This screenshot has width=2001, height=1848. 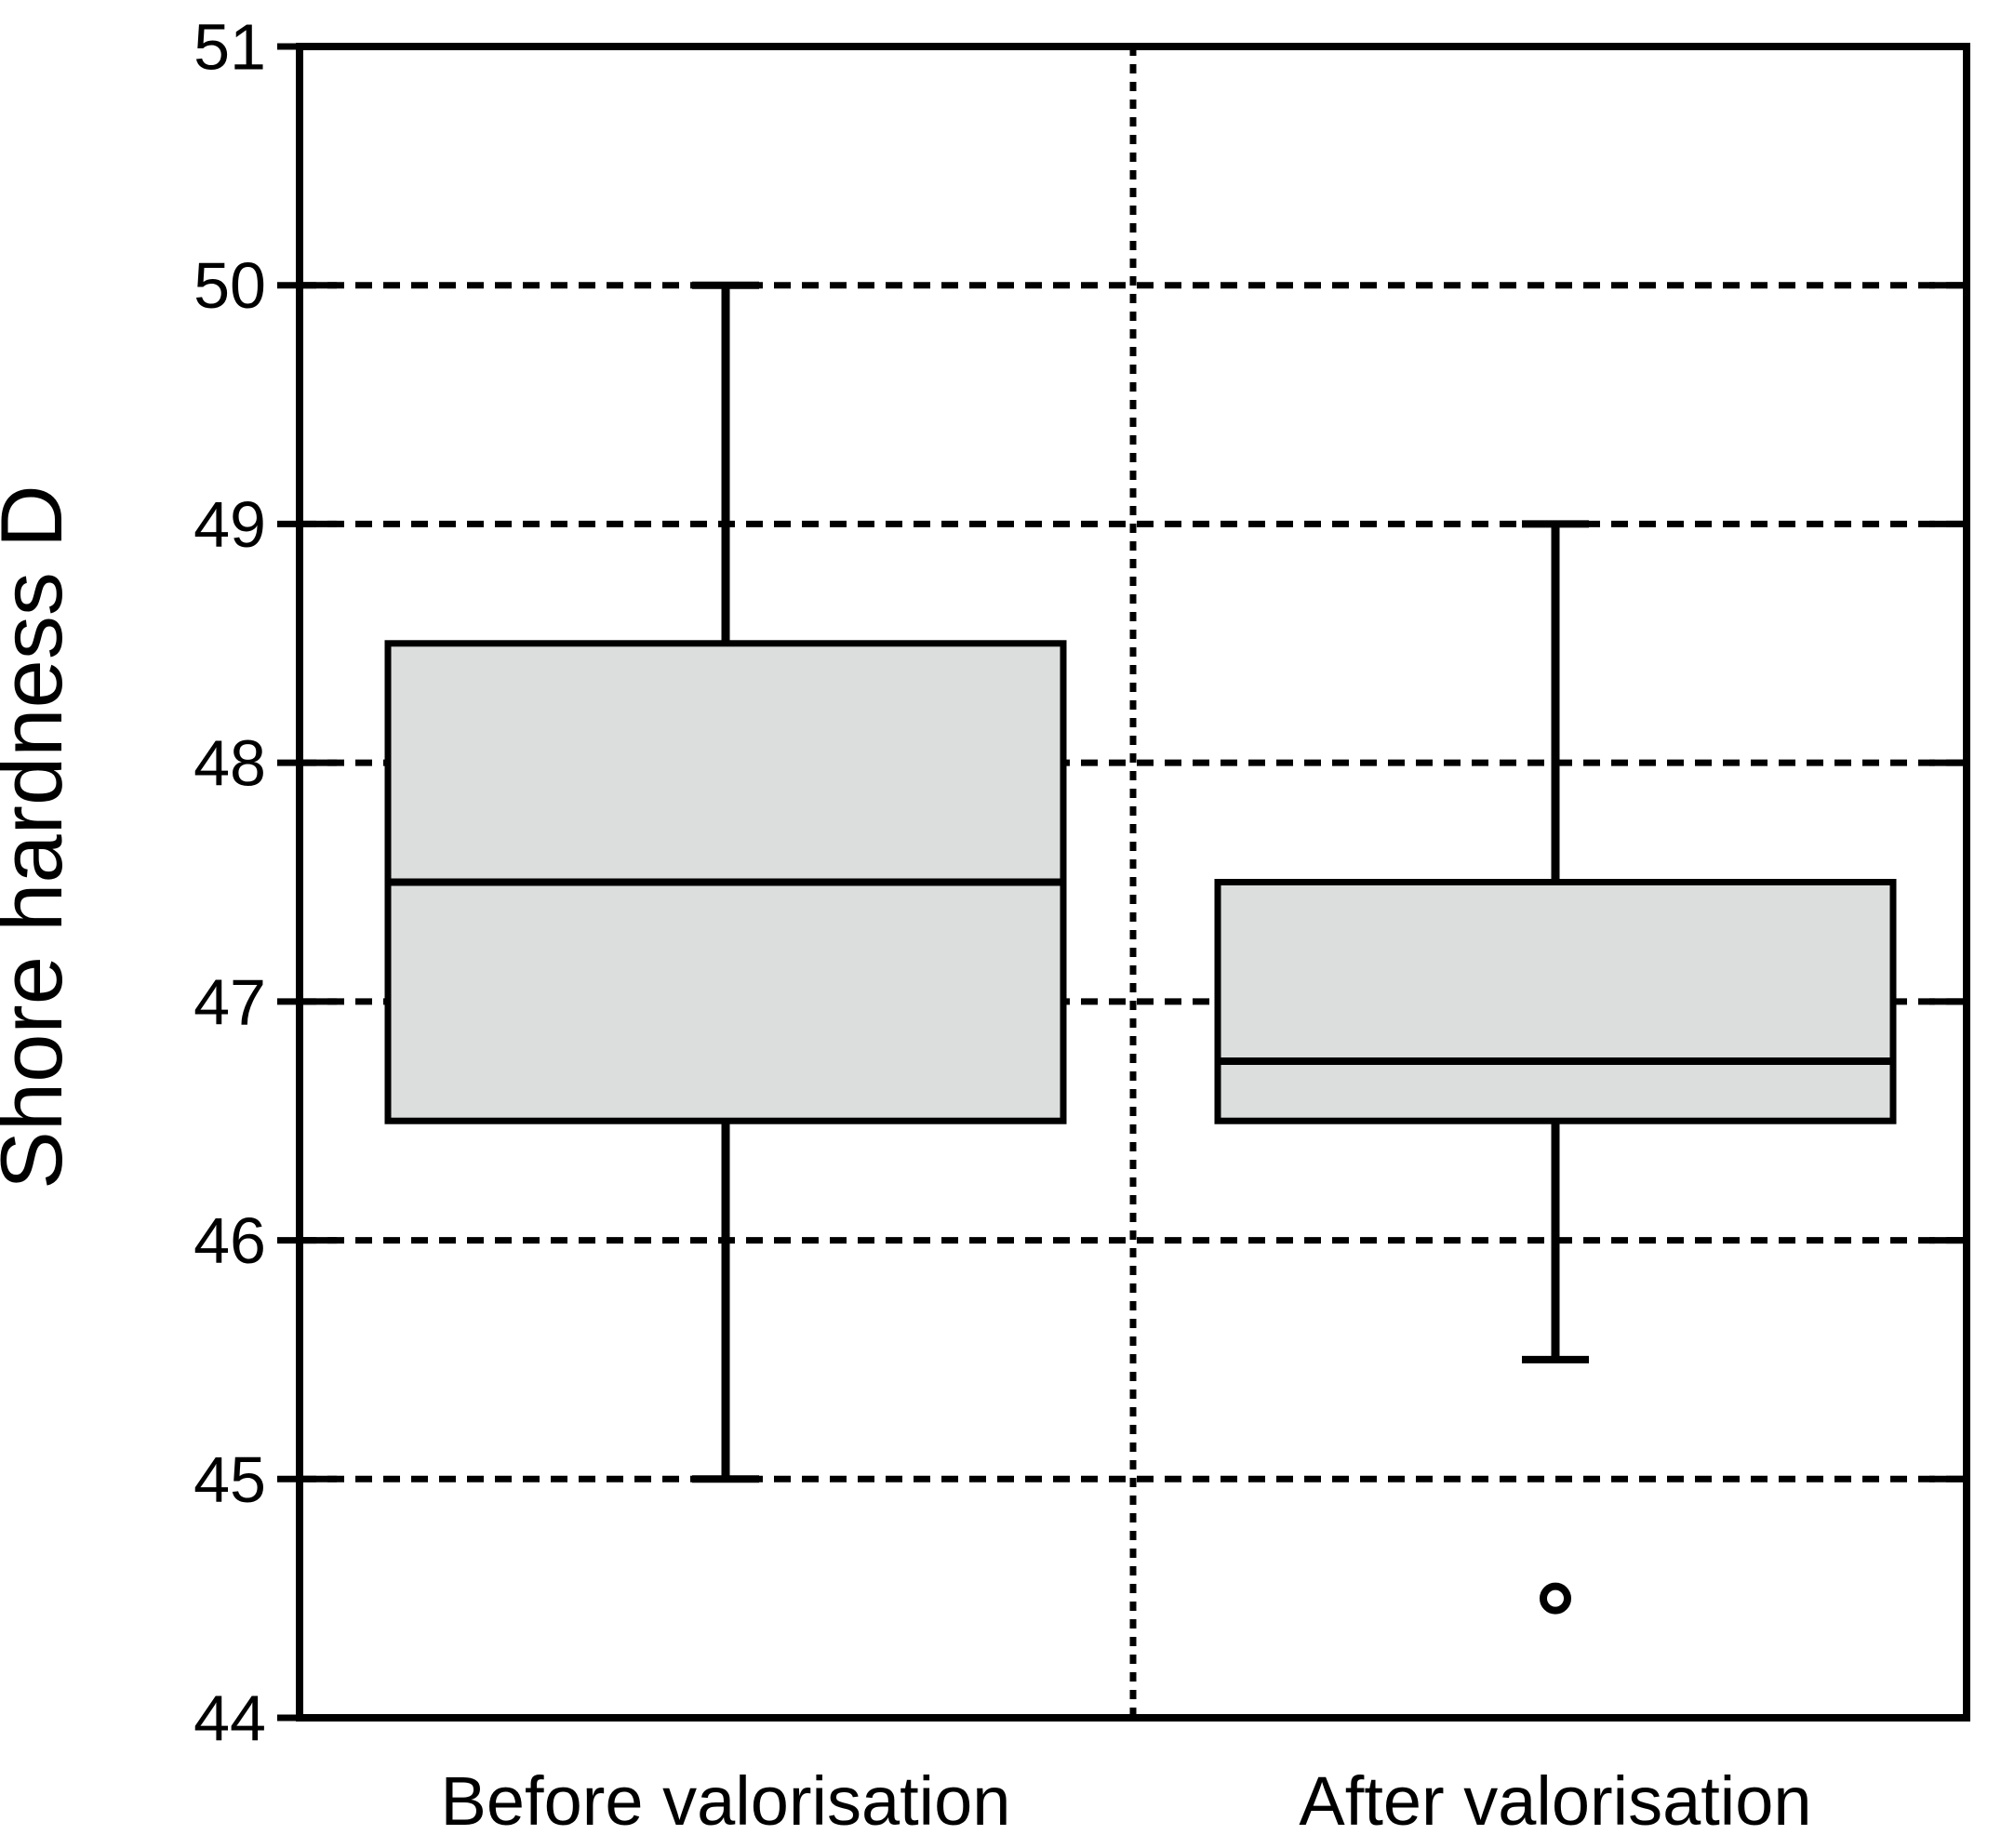 What do you see at coordinates (1556, 1002) in the screenshot?
I see `iqr-box` at bounding box center [1556, 1002].